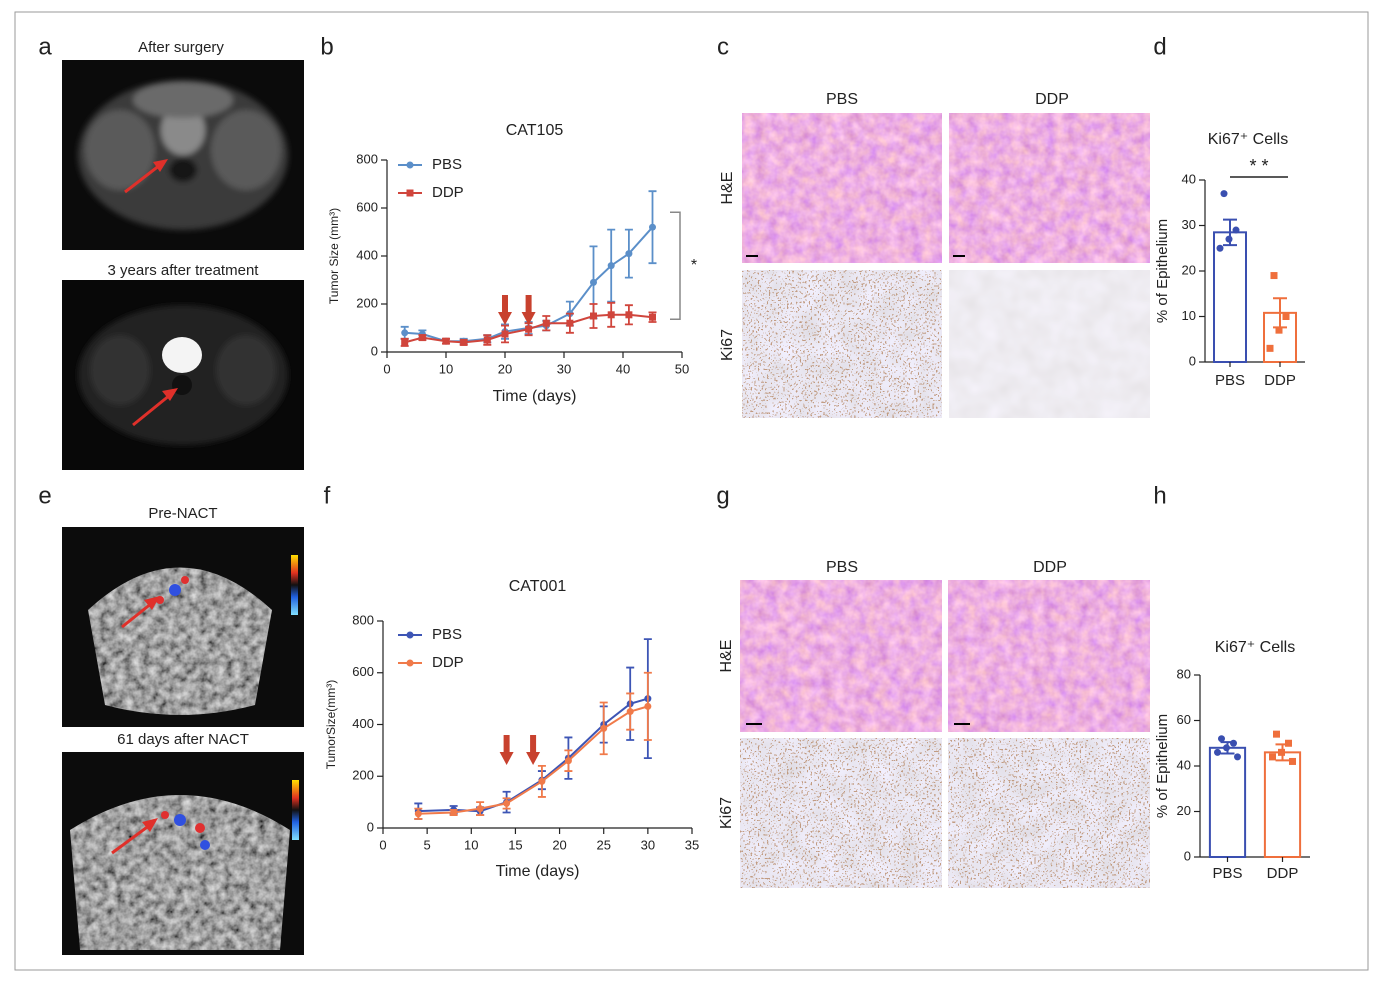 Image resolution: width=1384 pixels, height=1000 pixels. What do you see at coordinates (692, 844) in the screenshot?
I see `x-tick-label: 35` at bounding box center [692, 844].